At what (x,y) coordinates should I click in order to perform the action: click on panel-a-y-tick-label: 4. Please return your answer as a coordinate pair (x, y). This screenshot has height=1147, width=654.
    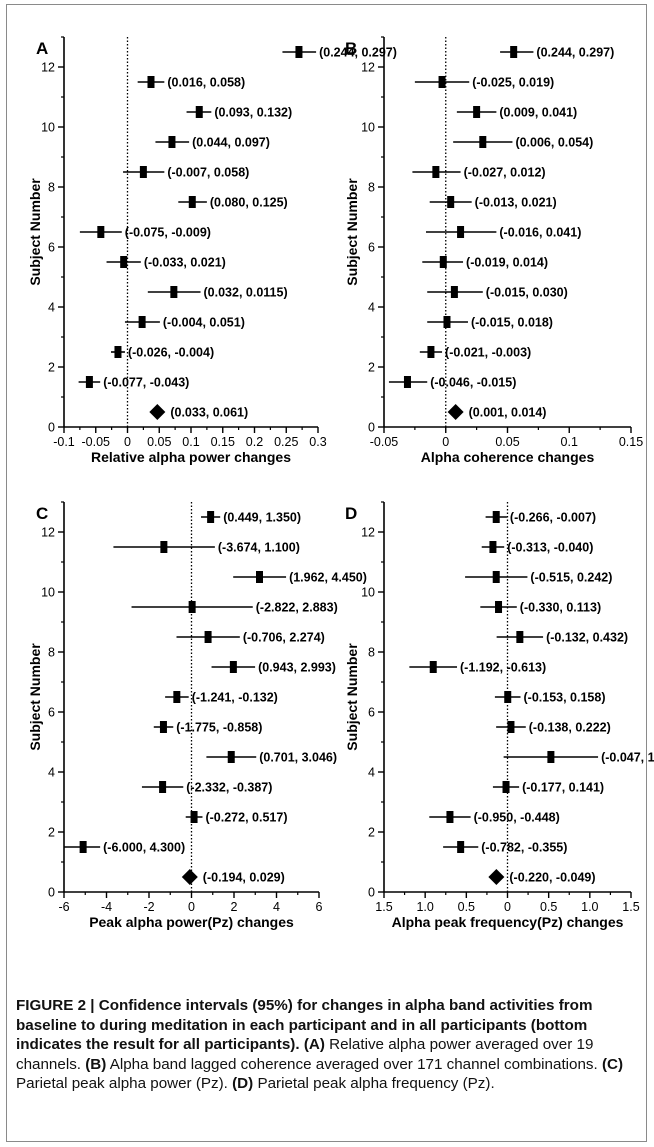
    Looking at the image, I should click on (51, 308).